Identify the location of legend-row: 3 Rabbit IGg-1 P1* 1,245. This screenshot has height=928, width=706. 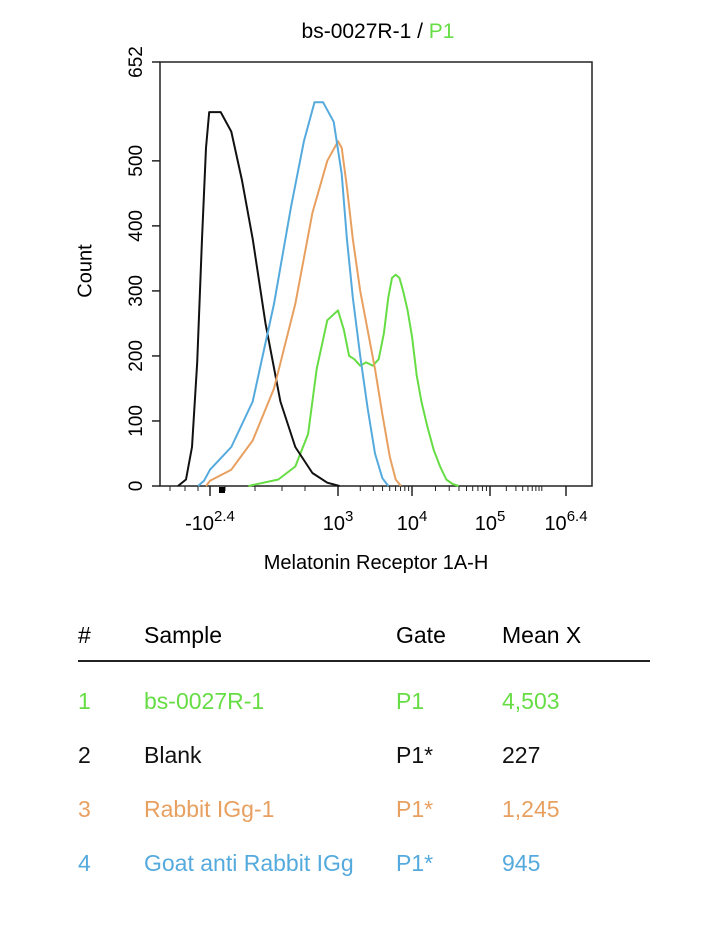
(364, 809).